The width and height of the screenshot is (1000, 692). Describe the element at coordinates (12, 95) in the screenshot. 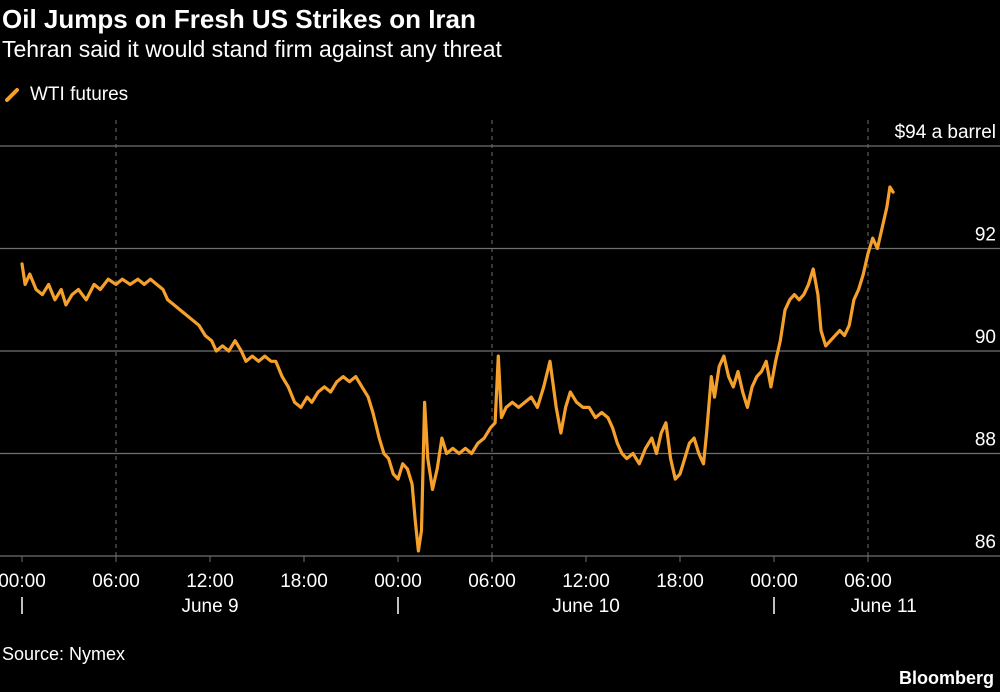

I see `legend-swatch` at that location.